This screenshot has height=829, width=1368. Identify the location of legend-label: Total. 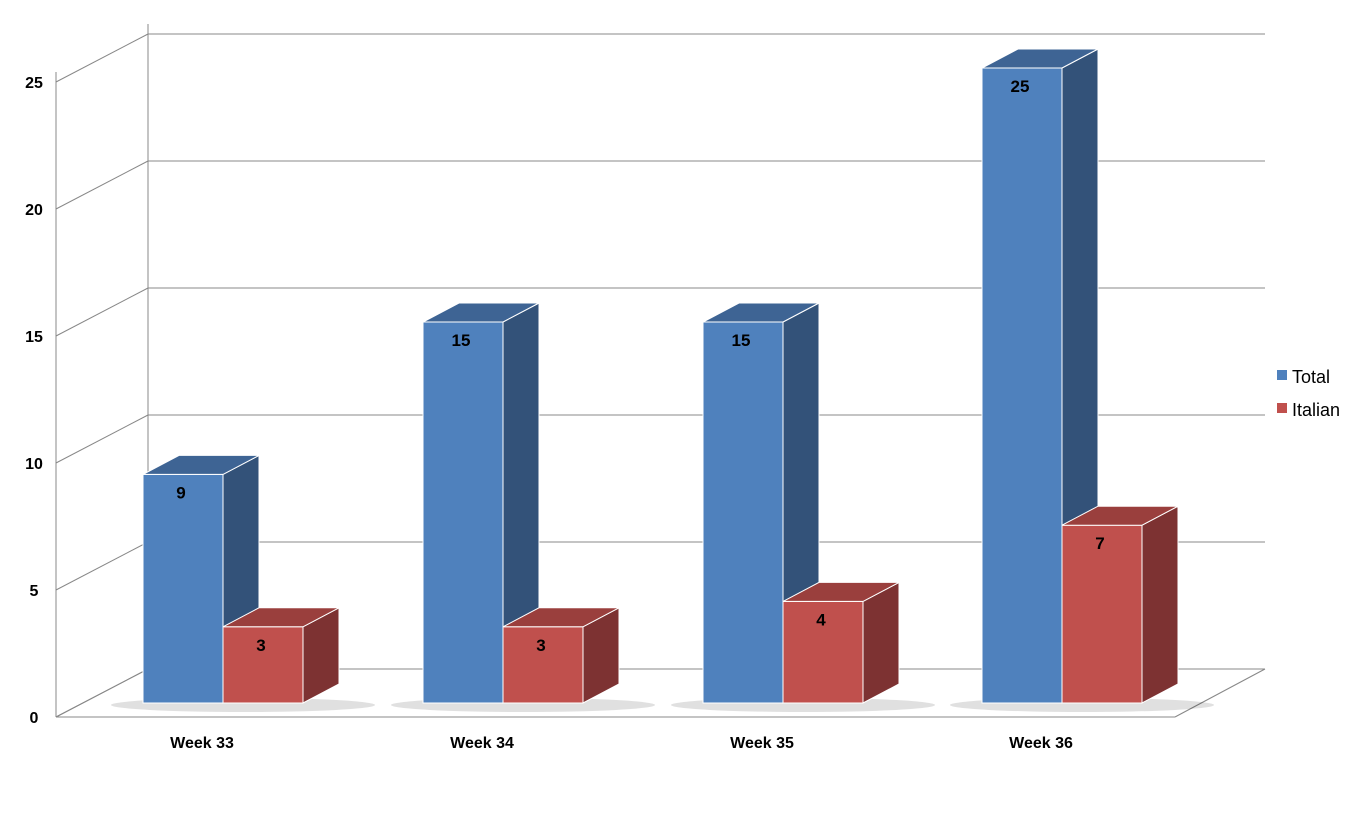
(1311, 377).